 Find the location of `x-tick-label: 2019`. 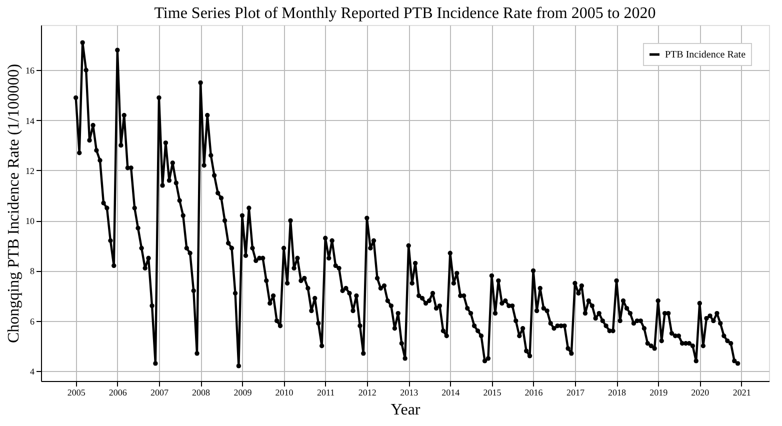

x-tick-label: 2019 is located at coordinates (659, 393).